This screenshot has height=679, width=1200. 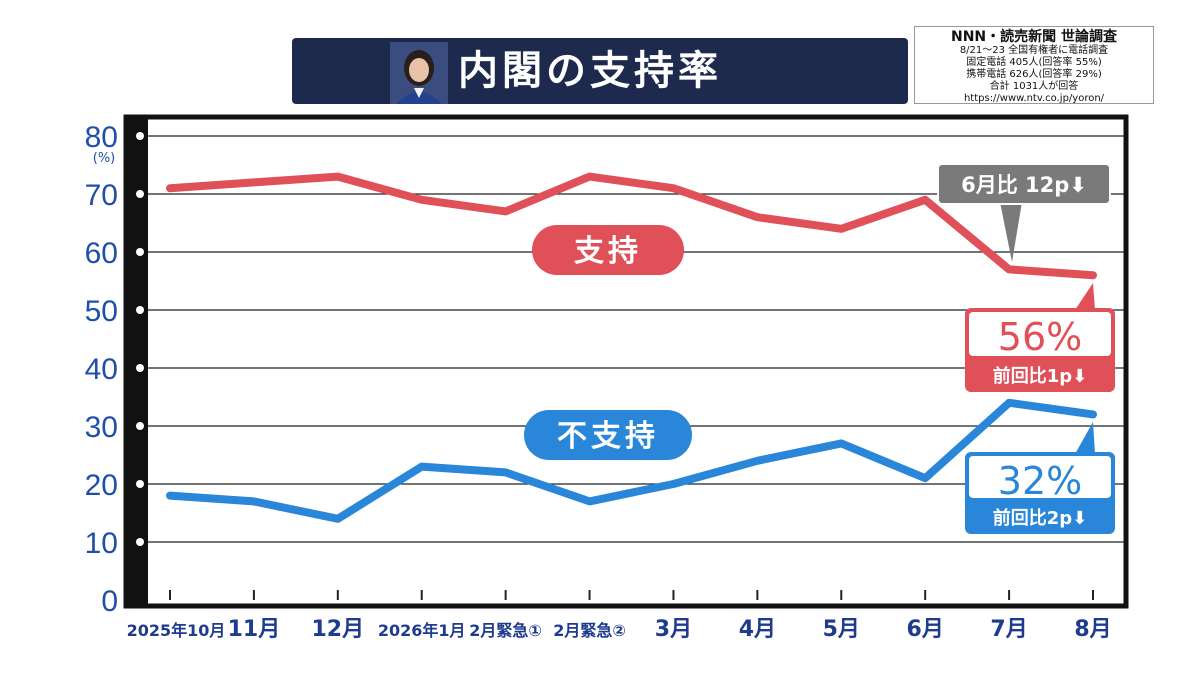 What do you see at coordinates (1040, 481) in the screenshot?
I see `callout-nonsupport-value: 32%` at bounding box center [1040, 481].